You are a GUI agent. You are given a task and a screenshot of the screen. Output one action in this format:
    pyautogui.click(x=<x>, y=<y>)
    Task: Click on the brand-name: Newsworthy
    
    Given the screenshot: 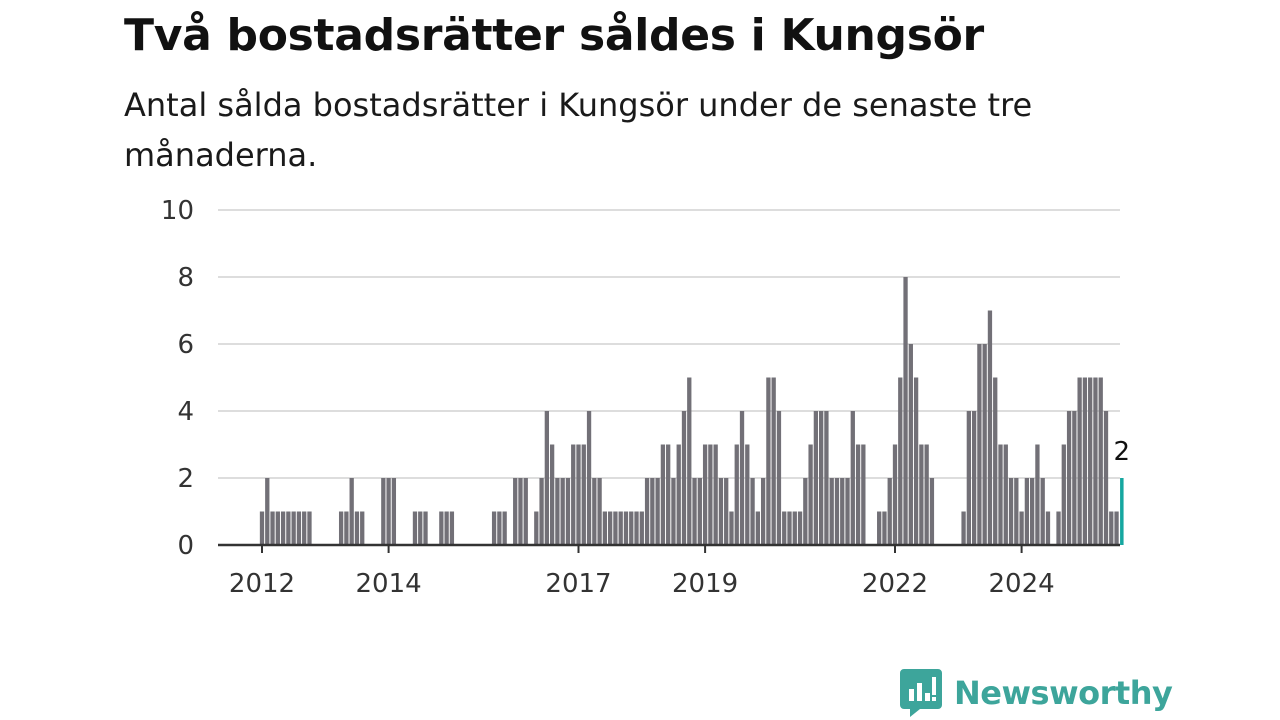 What is the action you would take?
    pyautogui.click(x=1063, y=693)
    